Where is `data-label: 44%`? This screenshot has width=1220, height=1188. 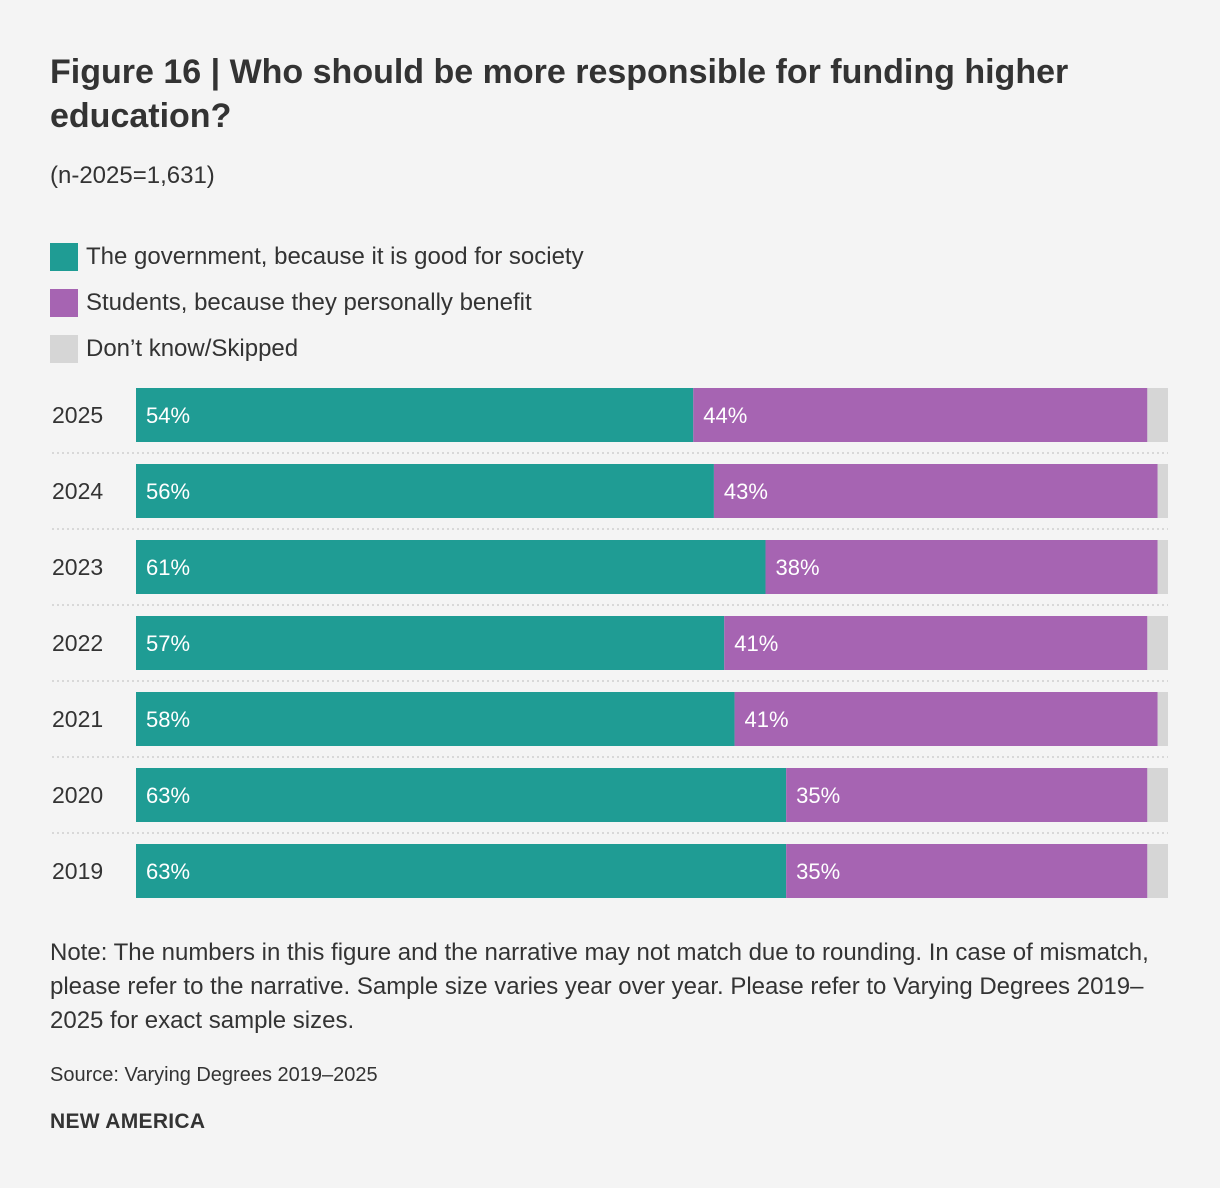
data-label: 44% is located at coordinates (725, 415).